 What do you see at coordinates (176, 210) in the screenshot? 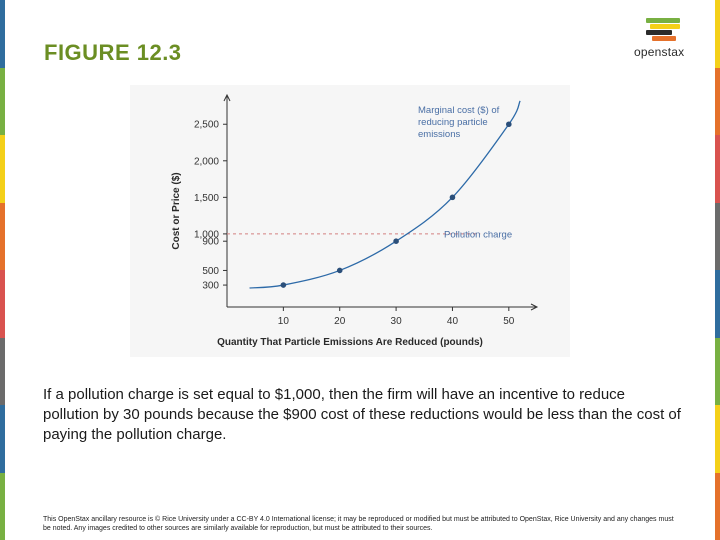
I see `y-axis-label: Cost or Price ($)` at bounding box center [176, 210].